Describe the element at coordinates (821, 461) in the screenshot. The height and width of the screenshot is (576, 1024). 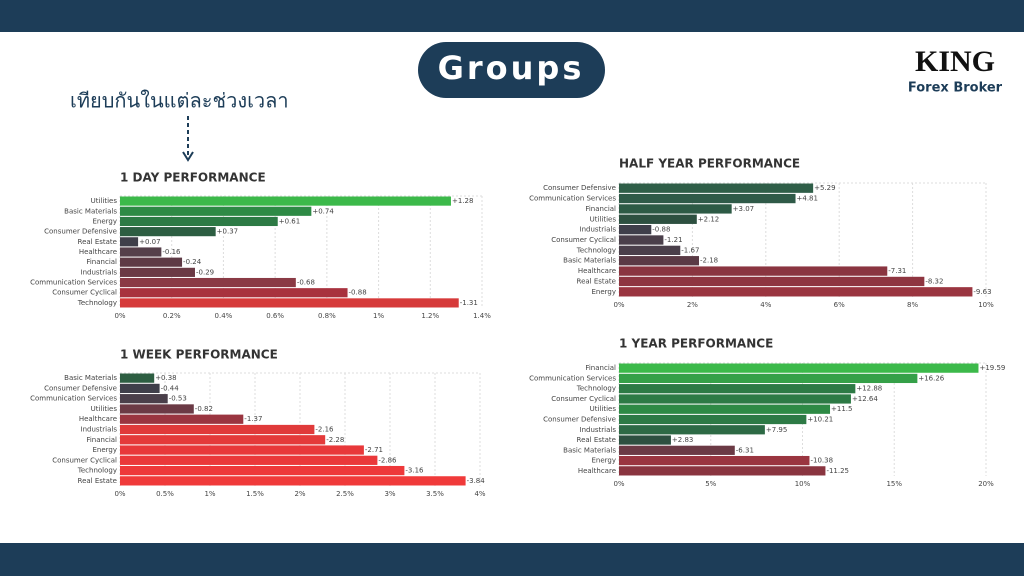
I see `value-label: -10.38` at that location.